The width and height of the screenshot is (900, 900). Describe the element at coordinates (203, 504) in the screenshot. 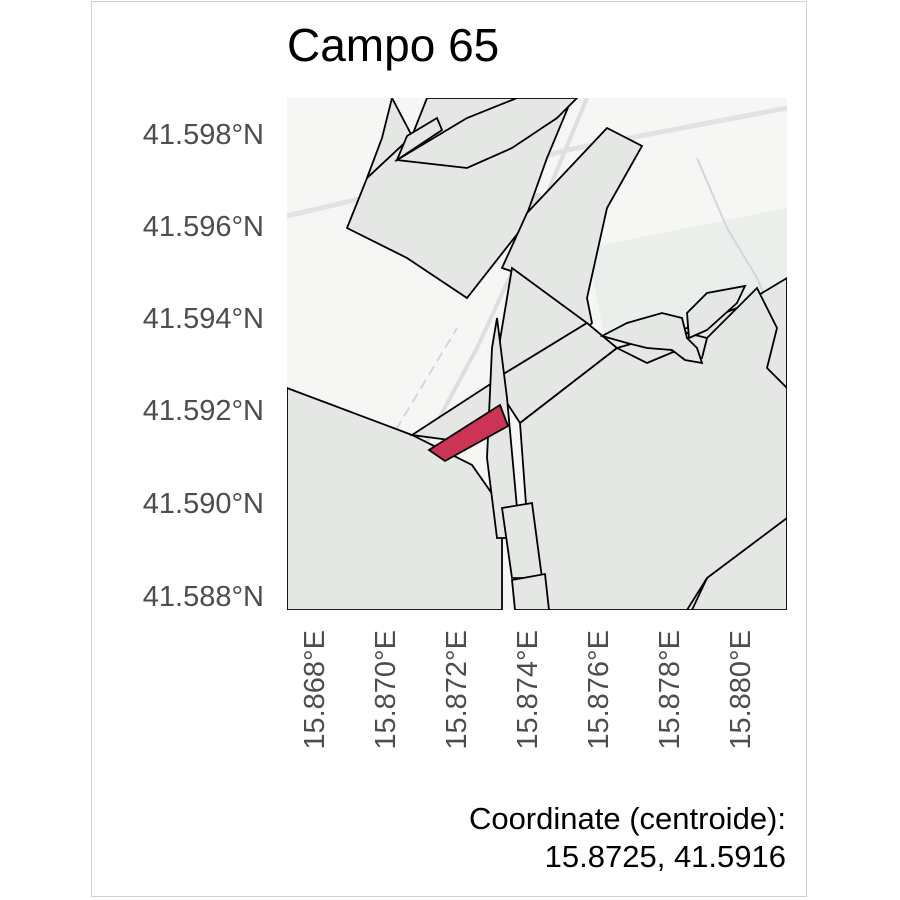

I see `lat-tick-label: 41.590°N` at that location.